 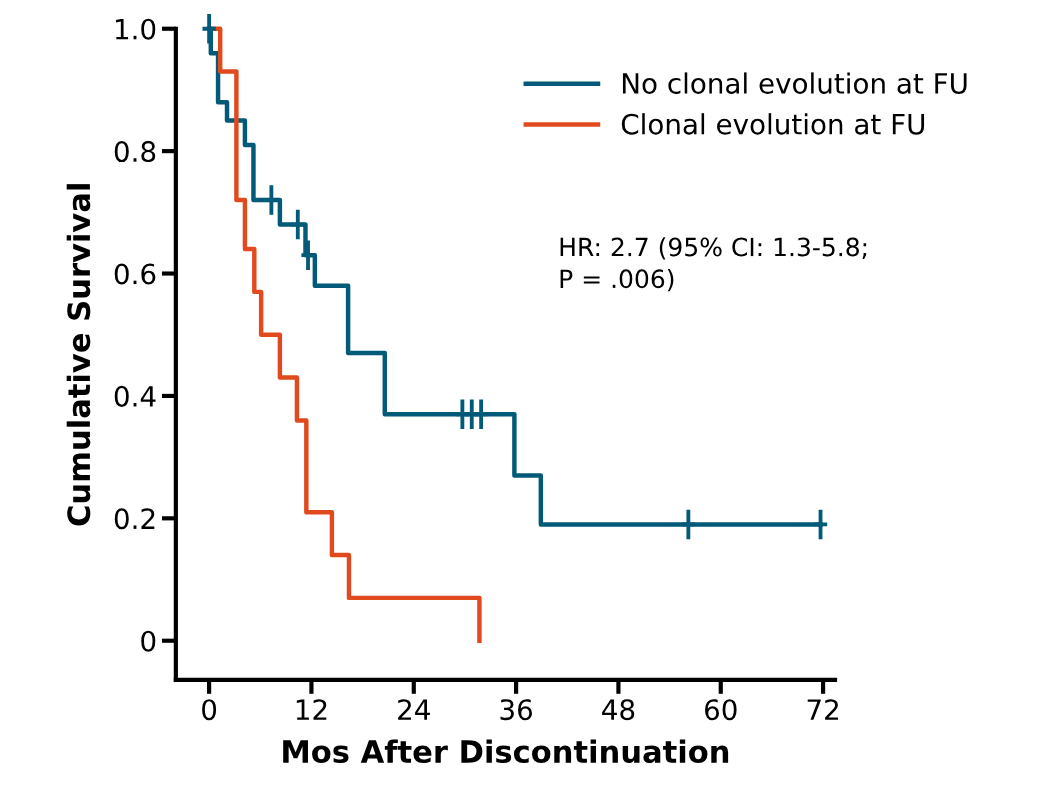 I want to click on annotation: HR: 2.7 (95% CI: 1.3-5.8; P = .006), so click(x=713, y=264).